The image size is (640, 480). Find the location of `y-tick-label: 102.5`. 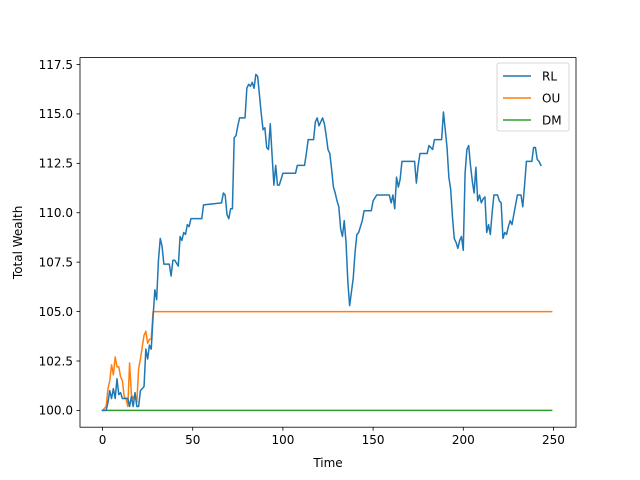

y-tick-label: 102.5 is located at coordinates (56, 361).